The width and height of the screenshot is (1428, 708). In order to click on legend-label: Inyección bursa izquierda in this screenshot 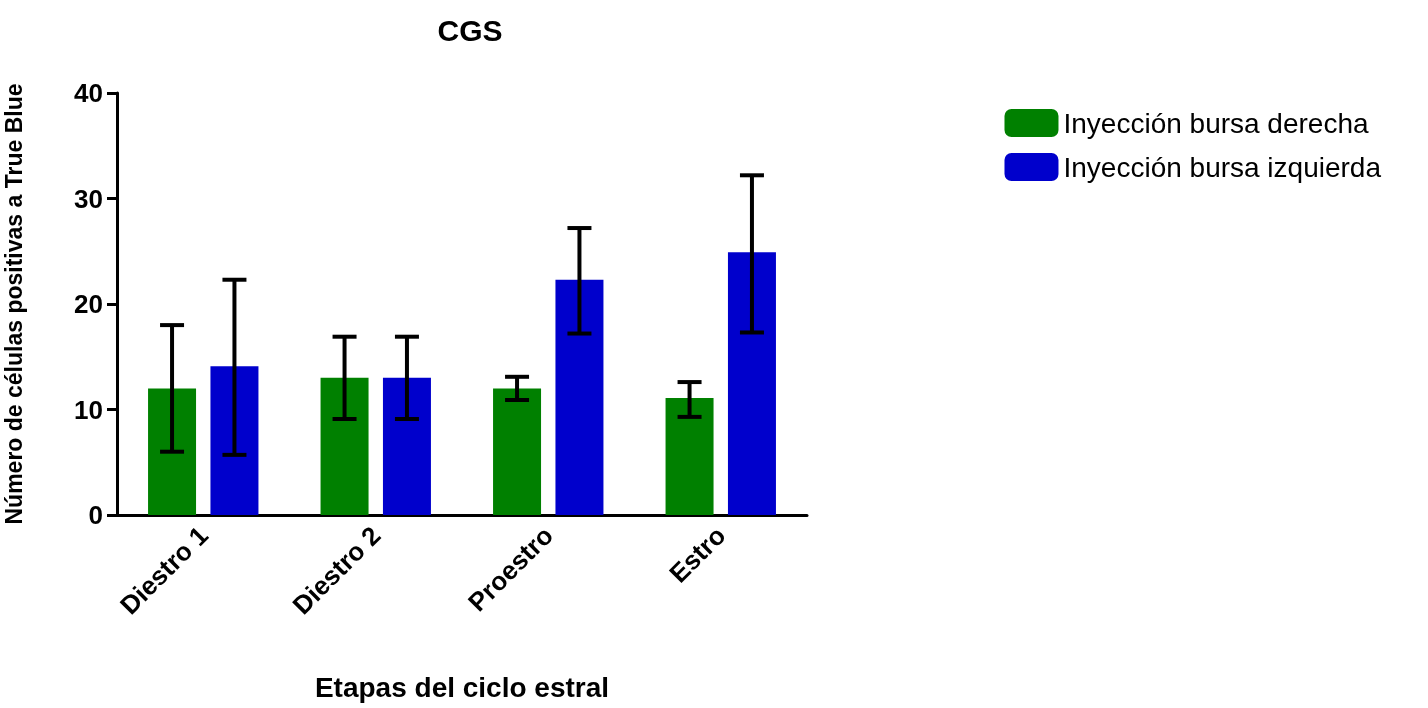, I will do `click(1222, 167)`.